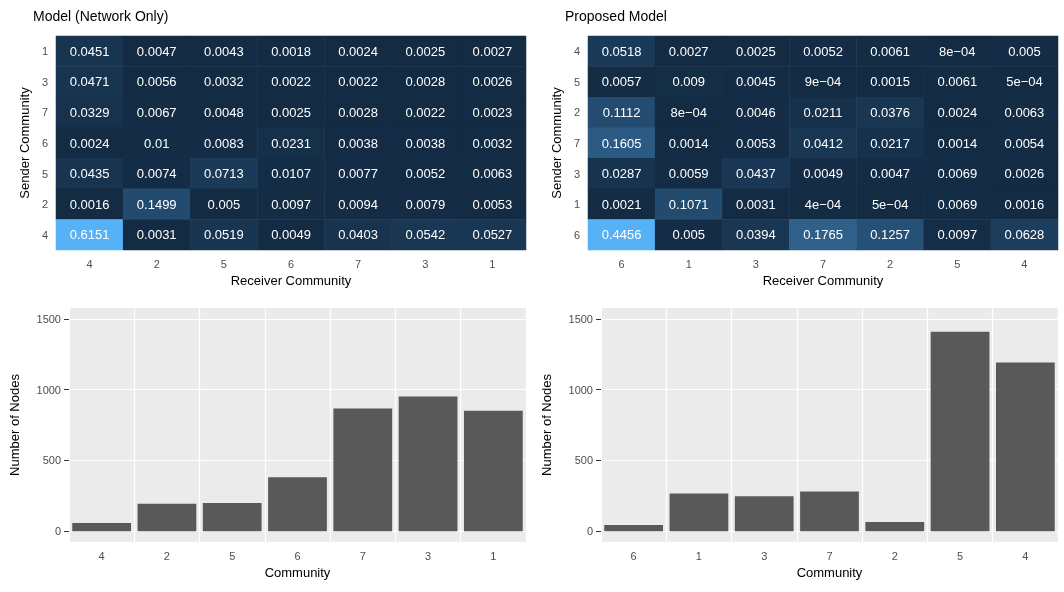 This screenshot has height=592, width=1064. Describe the element at coordinates (576, 143) in the screenshot. I see `y-tick-label: 7` at that location.